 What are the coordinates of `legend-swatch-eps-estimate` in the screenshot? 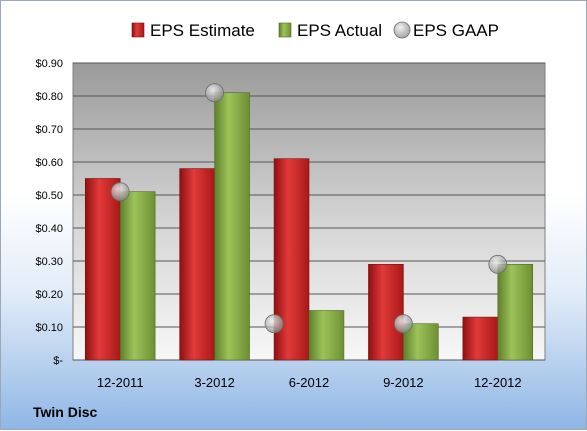 It's located at (138, 30).